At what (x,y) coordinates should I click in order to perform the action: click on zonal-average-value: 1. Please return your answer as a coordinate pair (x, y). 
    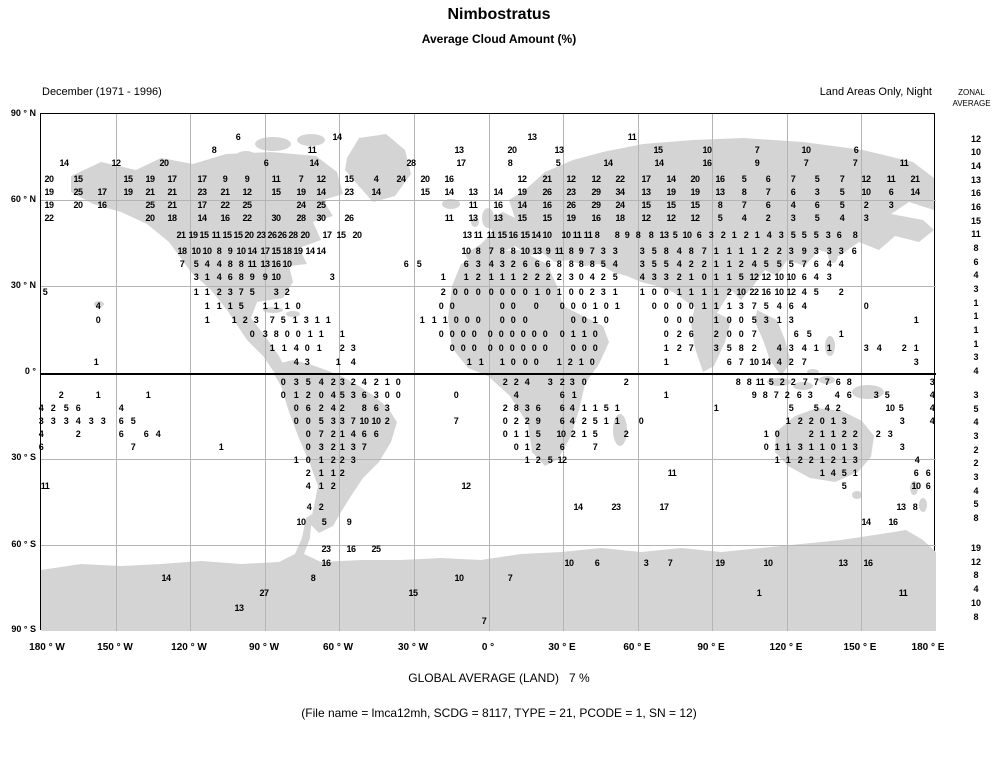
    Looking at the image, I should click on (976, 344).